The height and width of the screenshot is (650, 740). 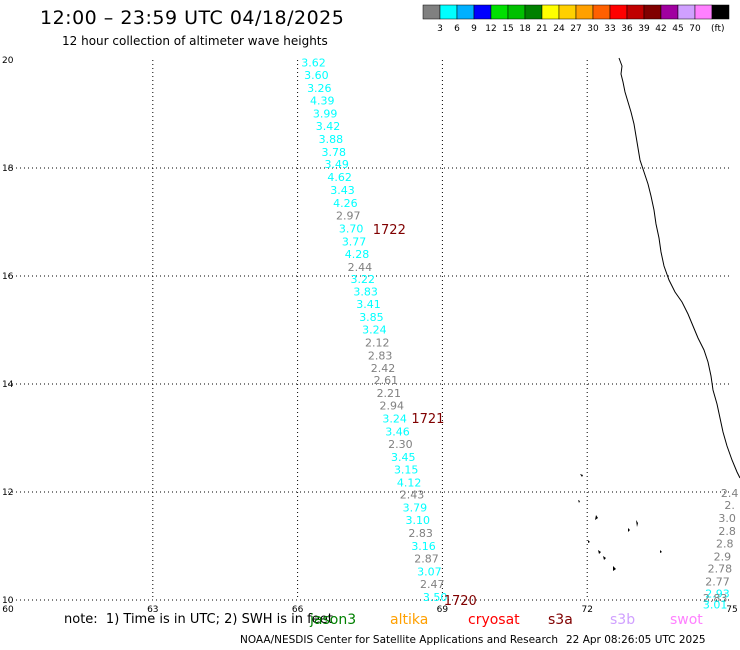 What do you see at coordinates (490, 29) in the screenshot?
I see `colorbar-label: 12` at bounding box center [490, 29].